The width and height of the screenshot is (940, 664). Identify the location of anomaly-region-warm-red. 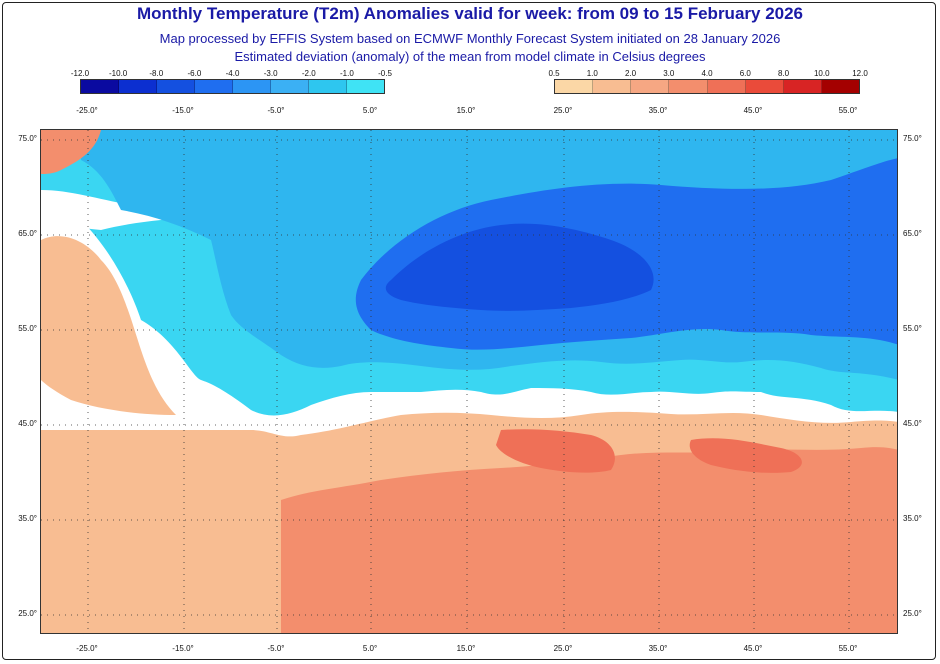
(649, 451).